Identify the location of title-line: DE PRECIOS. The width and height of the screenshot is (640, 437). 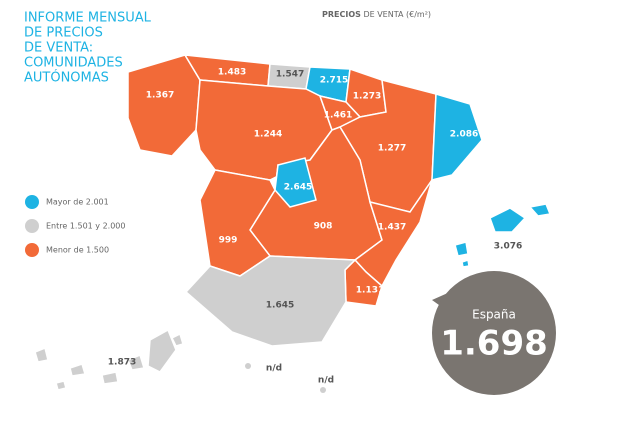
(63, 33).